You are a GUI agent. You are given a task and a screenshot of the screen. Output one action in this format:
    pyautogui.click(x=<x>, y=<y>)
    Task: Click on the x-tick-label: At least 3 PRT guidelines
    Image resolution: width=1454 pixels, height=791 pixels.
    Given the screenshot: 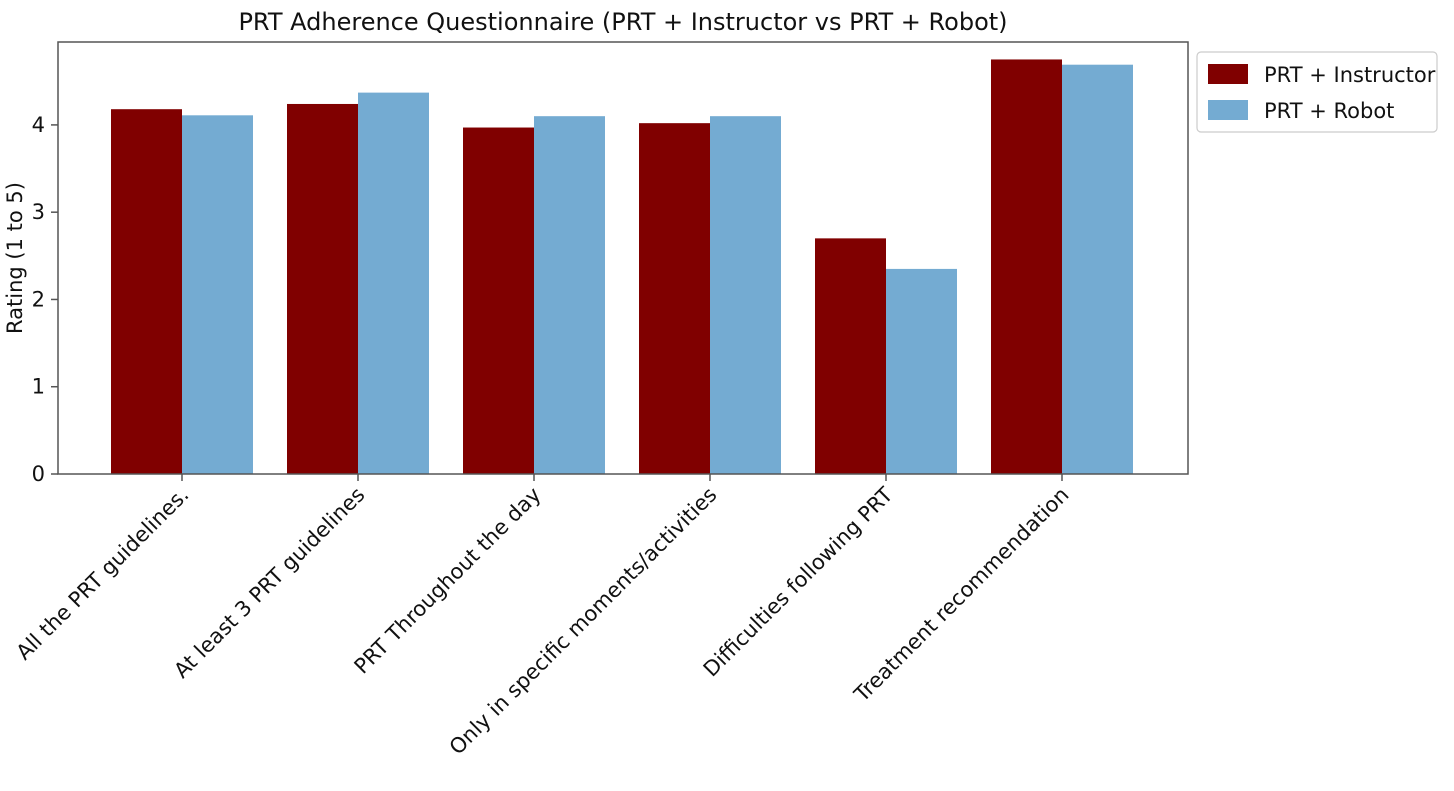 What is the action you would take?
    pyautogui.click(x=269, y=583)
    